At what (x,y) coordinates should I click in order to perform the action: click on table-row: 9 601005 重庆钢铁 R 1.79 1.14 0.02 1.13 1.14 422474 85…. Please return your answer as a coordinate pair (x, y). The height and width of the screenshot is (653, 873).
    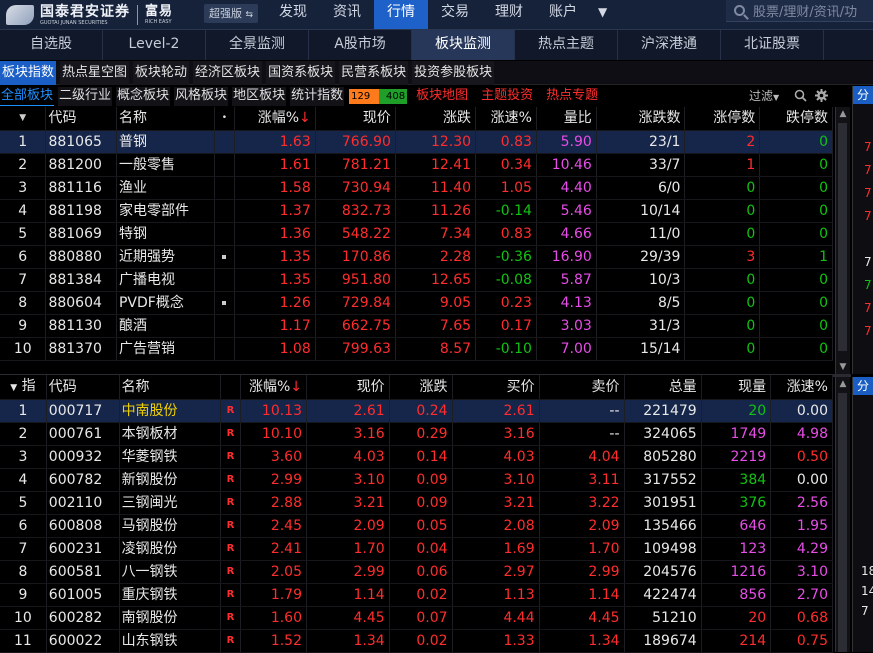
    Looking at the image, I should click on (416, 595).